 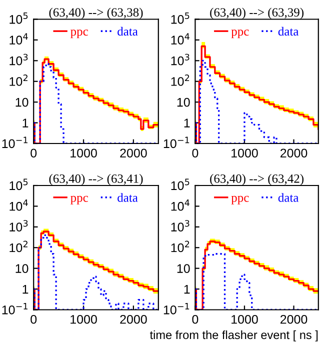 What do you see at coordinates (257, 14) in the screenshot?
I see `chart-title: (63,40) --> (63,39)` at bounding box center [257, 14].